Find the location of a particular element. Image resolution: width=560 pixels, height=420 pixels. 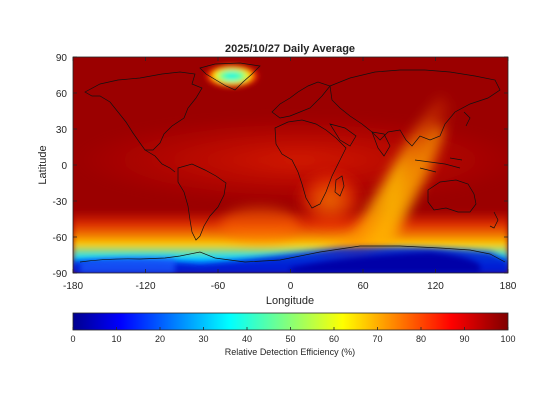

x-tick-label: 0 is located at coordinates (291, 286).